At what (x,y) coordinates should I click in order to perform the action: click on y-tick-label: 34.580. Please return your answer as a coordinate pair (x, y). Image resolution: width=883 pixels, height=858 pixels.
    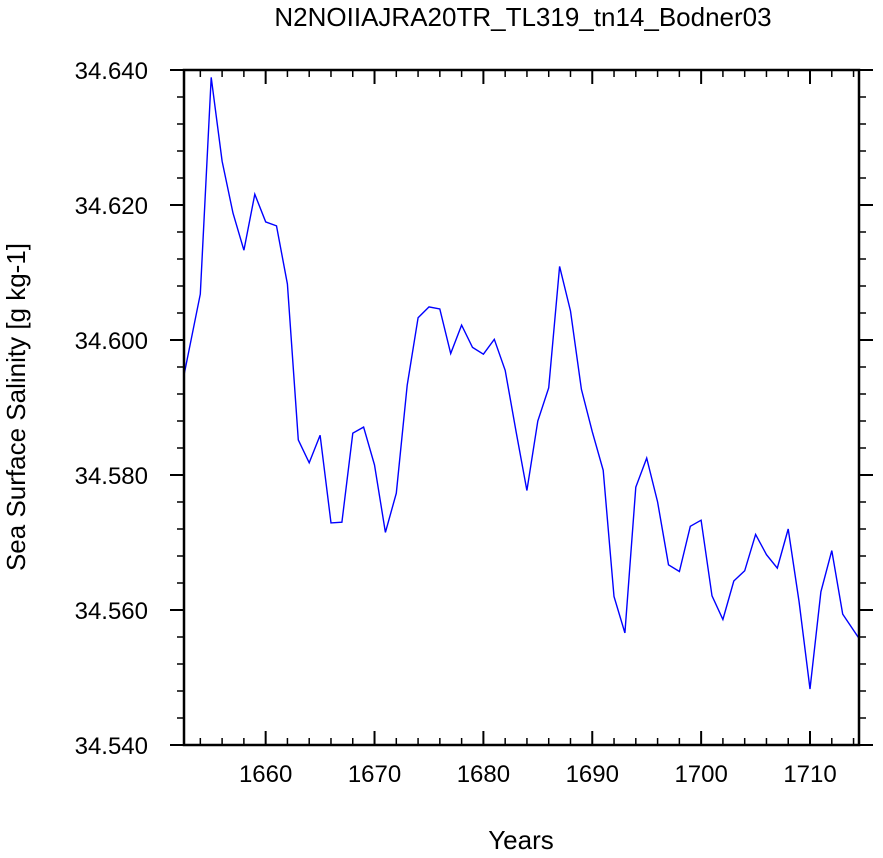
    Looking at the image, I should click on (111, 476).